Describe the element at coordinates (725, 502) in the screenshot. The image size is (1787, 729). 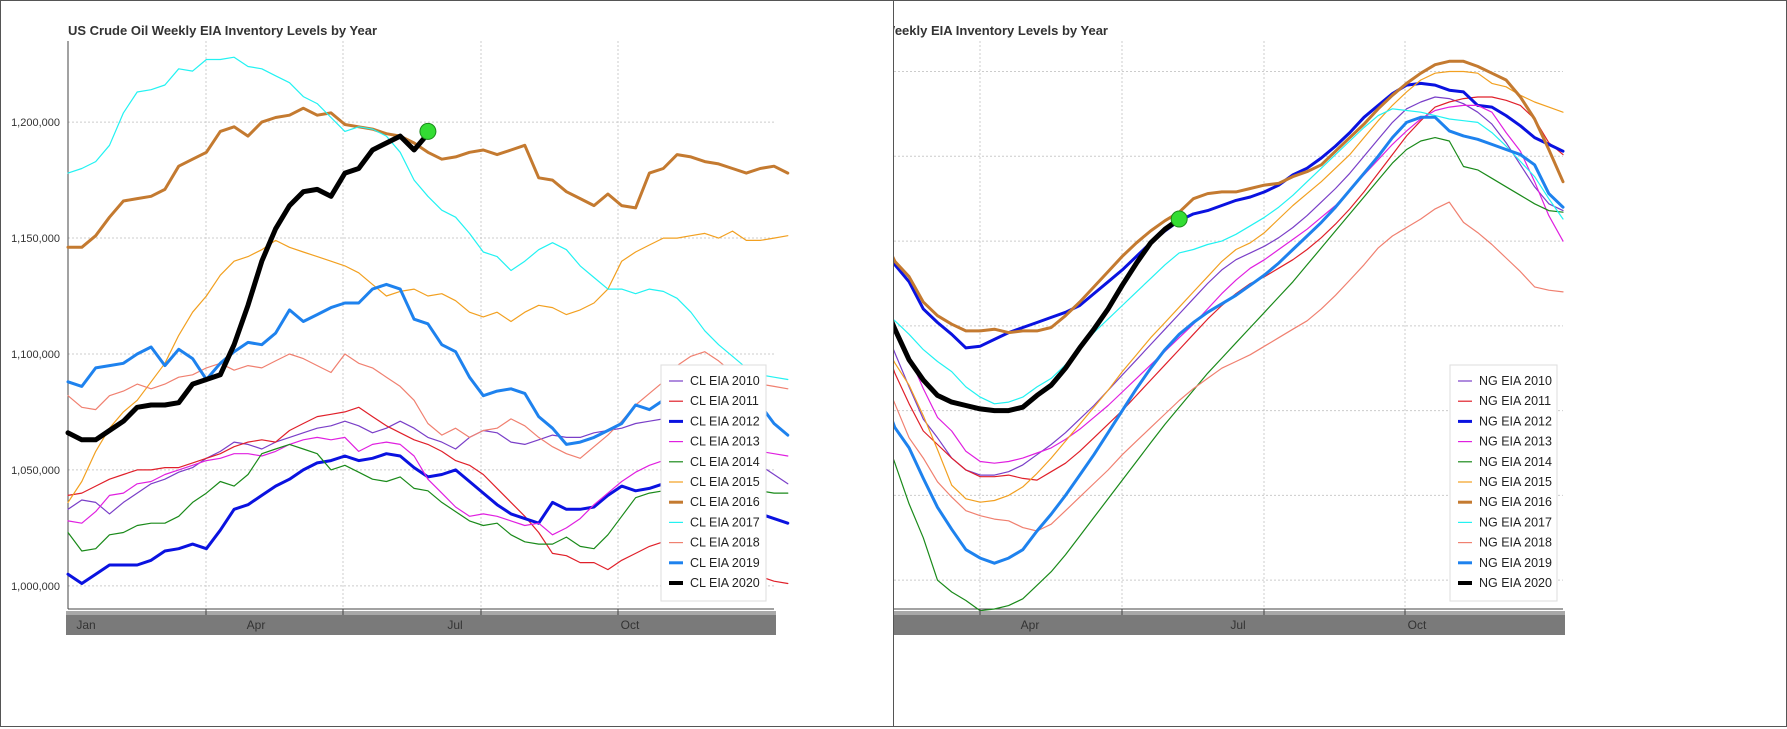
I see `legend-entry-label: CL EIA 2016` at that location.